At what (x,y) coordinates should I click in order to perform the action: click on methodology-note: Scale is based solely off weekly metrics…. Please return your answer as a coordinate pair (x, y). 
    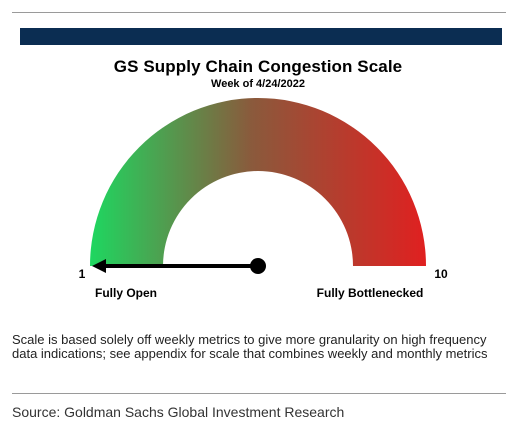
    Looking at the image, I should click on (250, 346).